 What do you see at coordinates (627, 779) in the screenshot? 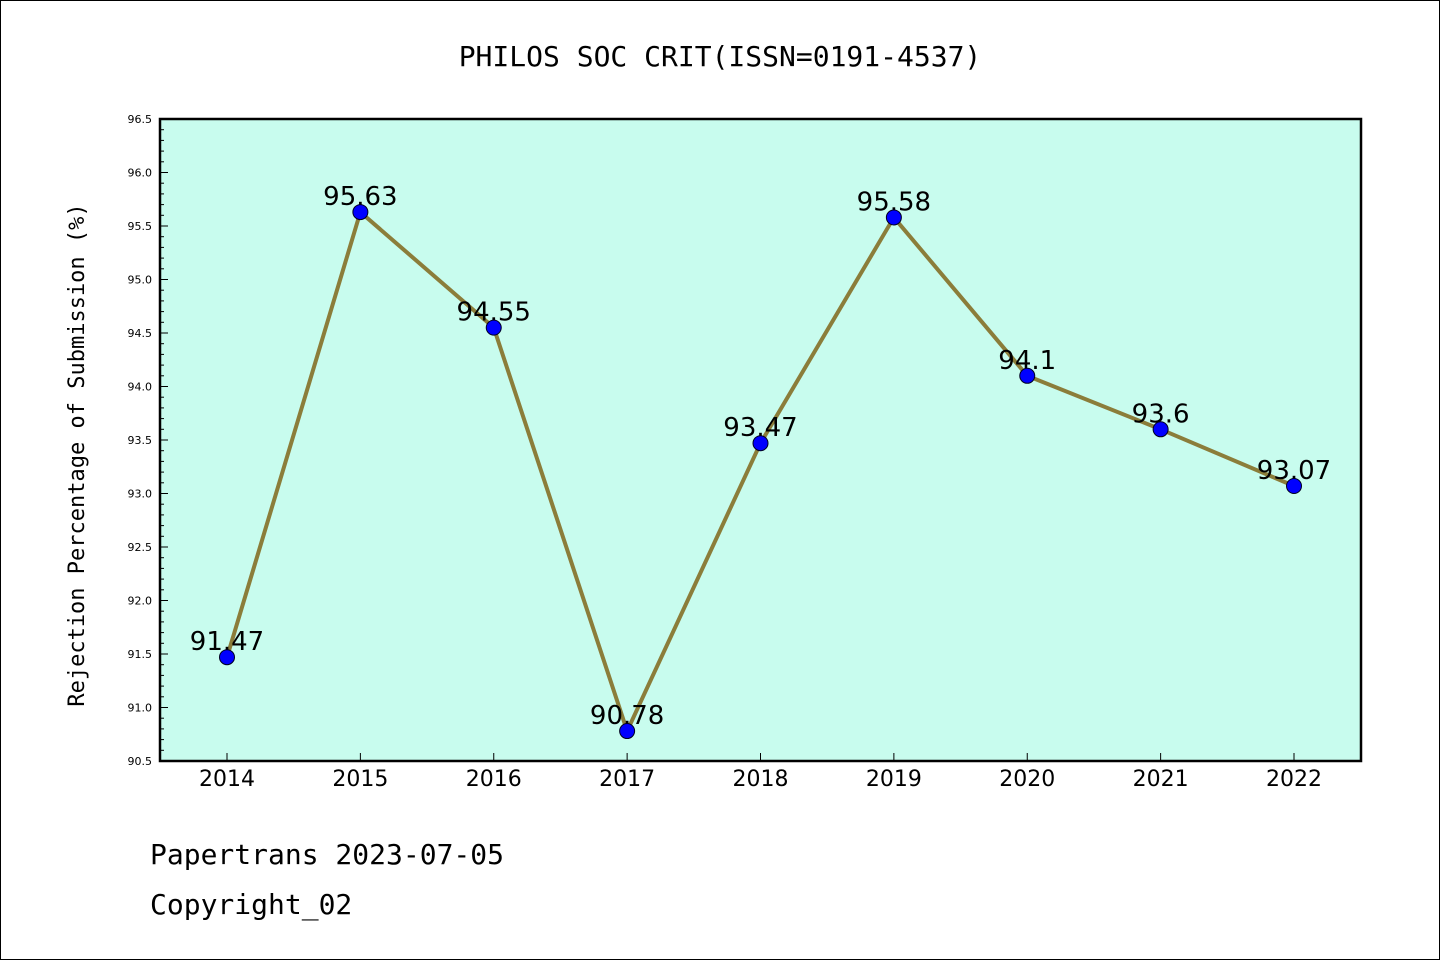
I see `x-tick-label: 2017` at bounding box center [627, 779].